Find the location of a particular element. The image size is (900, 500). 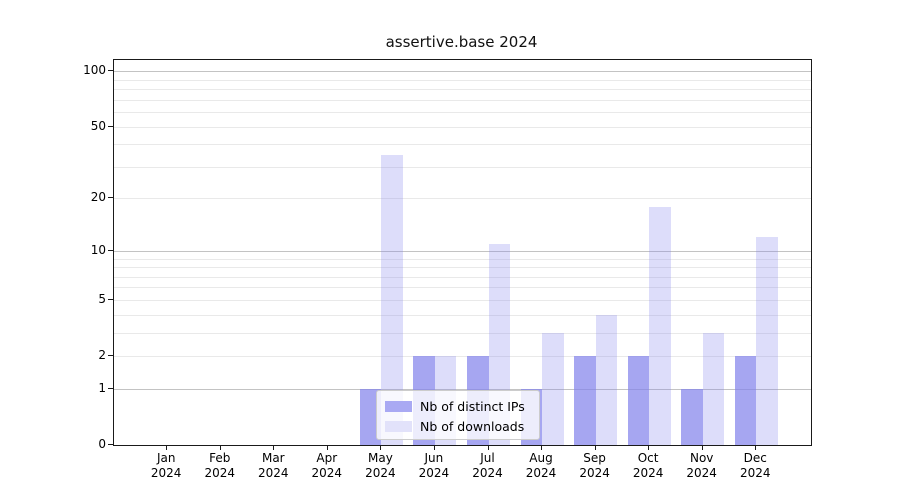

x-tick-label: Feb 2024 is located at coordinates (220, 466).